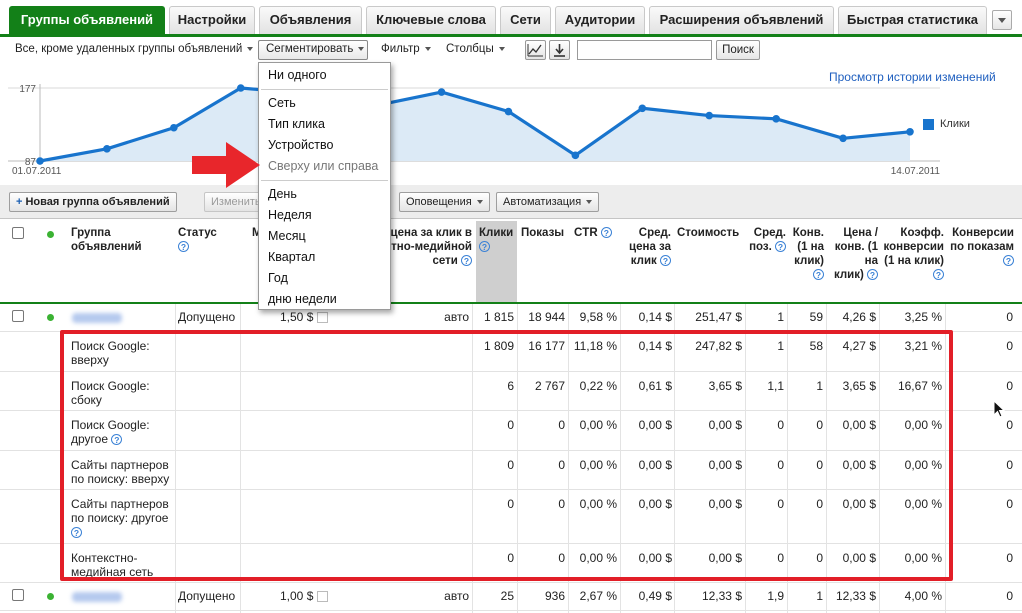  Describe the element at coordinates (238, 202) in the screenshot. I see `edit-button: Изменить` at that location.